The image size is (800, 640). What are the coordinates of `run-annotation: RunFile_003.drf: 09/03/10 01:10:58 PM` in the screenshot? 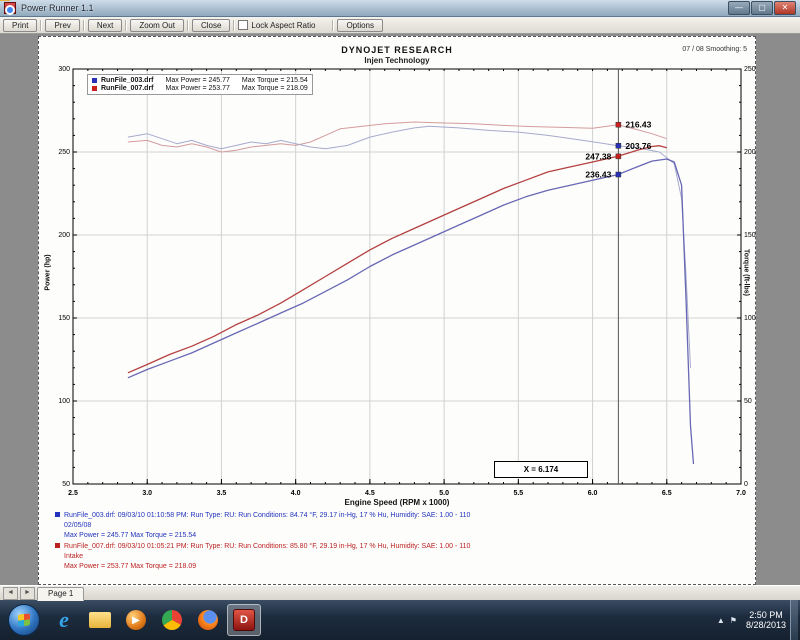 It's located at (400, 525).